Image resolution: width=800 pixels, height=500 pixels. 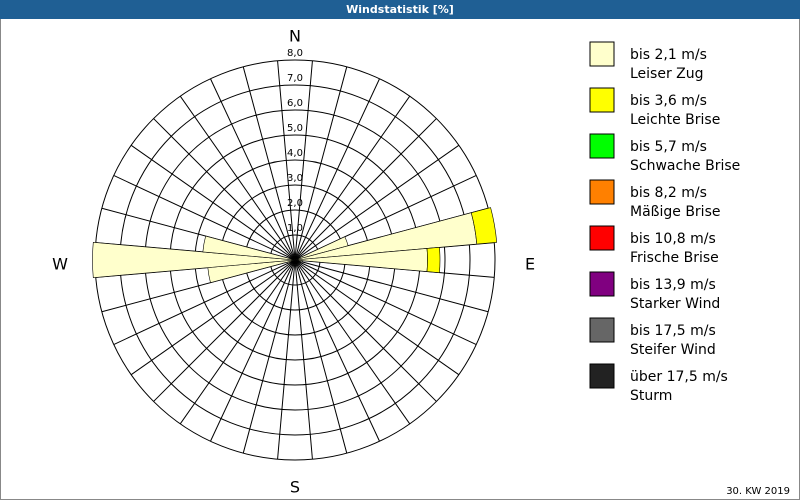 What do you see at coordinates (675, 304) in the screenshot?
I see `legend-sublabel: Starker Wind` at bounding box center [675, 304].